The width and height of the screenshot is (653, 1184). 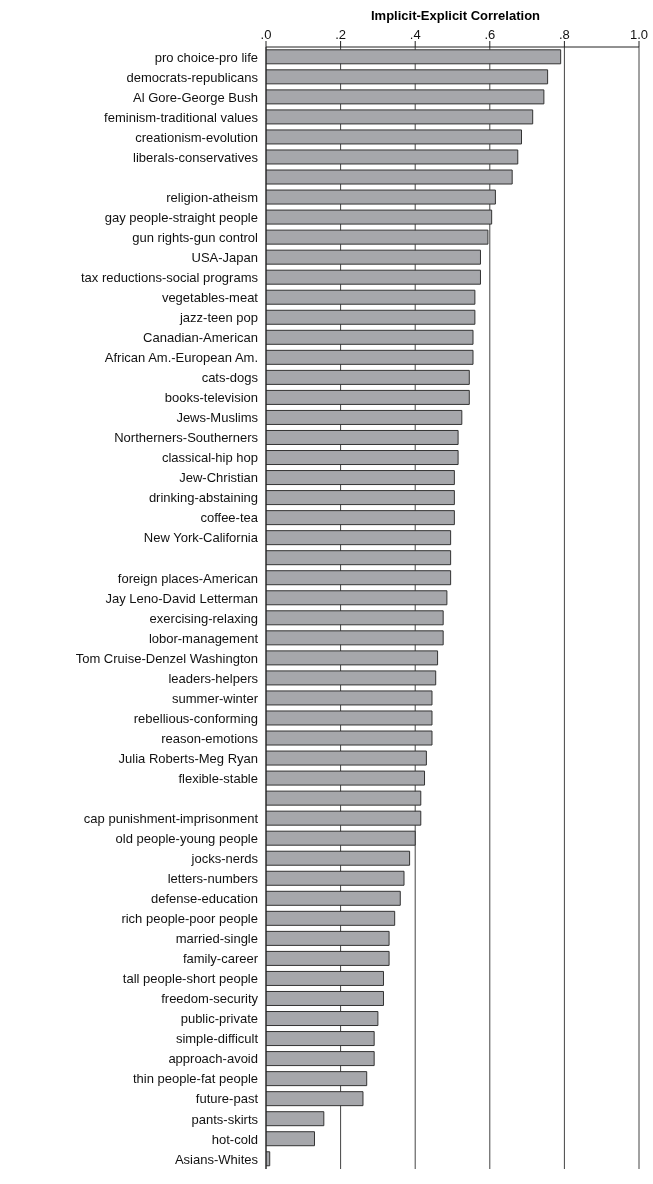 What do you see at coordinates (415, 34) in the screenshot?
I see `x-tick-label: .4` at bounding box center [415, 34].